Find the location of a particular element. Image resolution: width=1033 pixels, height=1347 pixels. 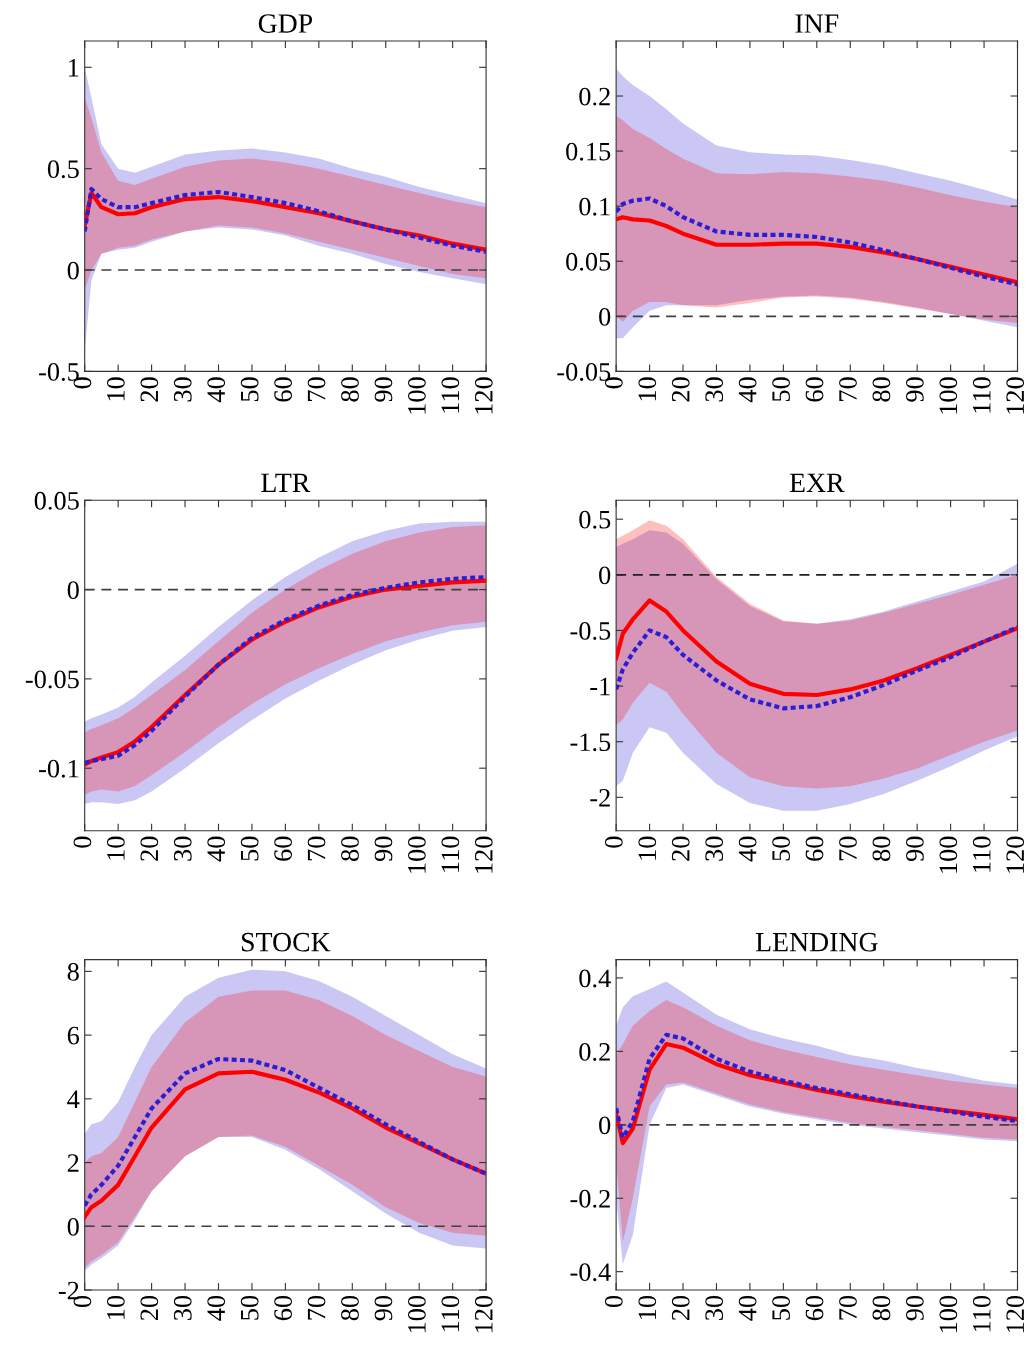

y-tick-label: 6 is located at coordinates (73, 1035).